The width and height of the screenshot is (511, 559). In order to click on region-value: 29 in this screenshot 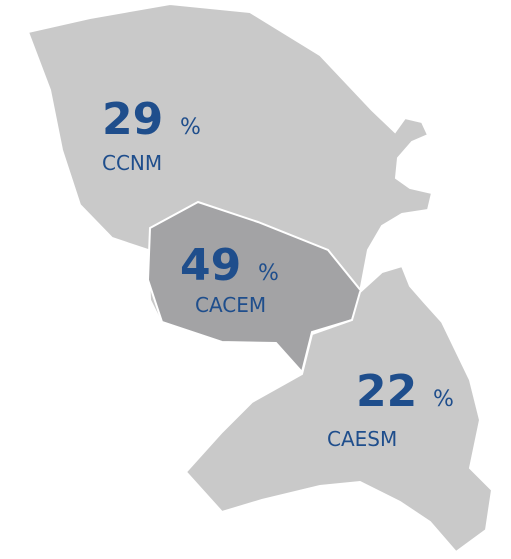, I will do `click(132, 119)`.